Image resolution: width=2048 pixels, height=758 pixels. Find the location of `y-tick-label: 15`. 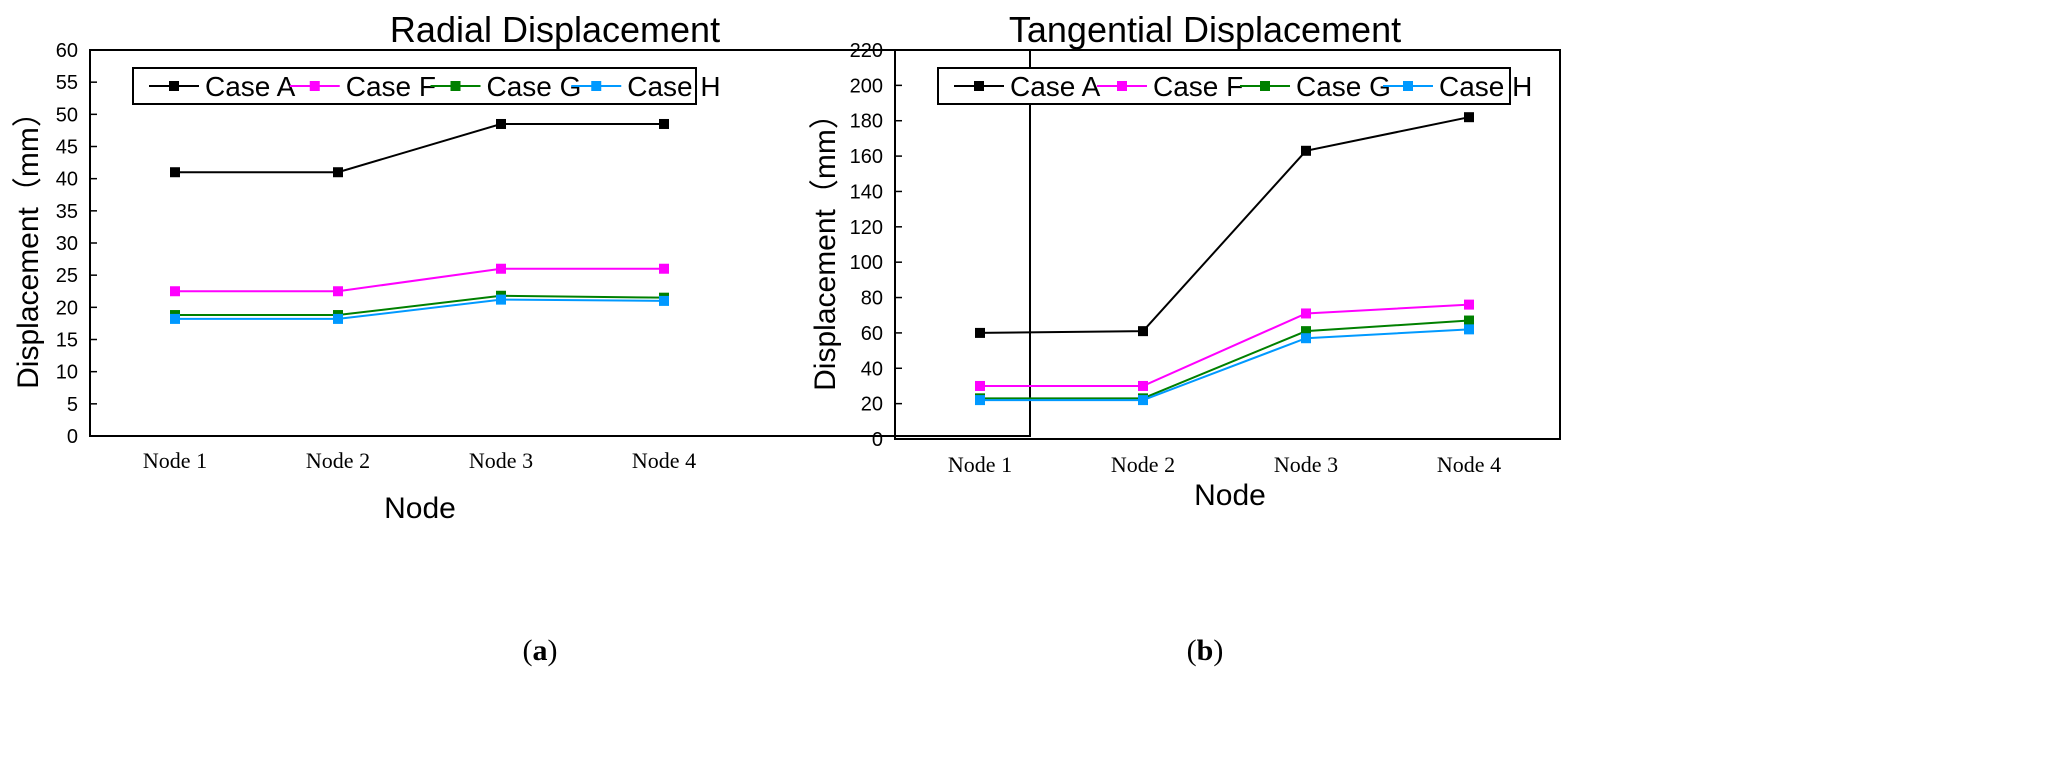

y-tick-label: 15 is located at coordinates (67, 341).